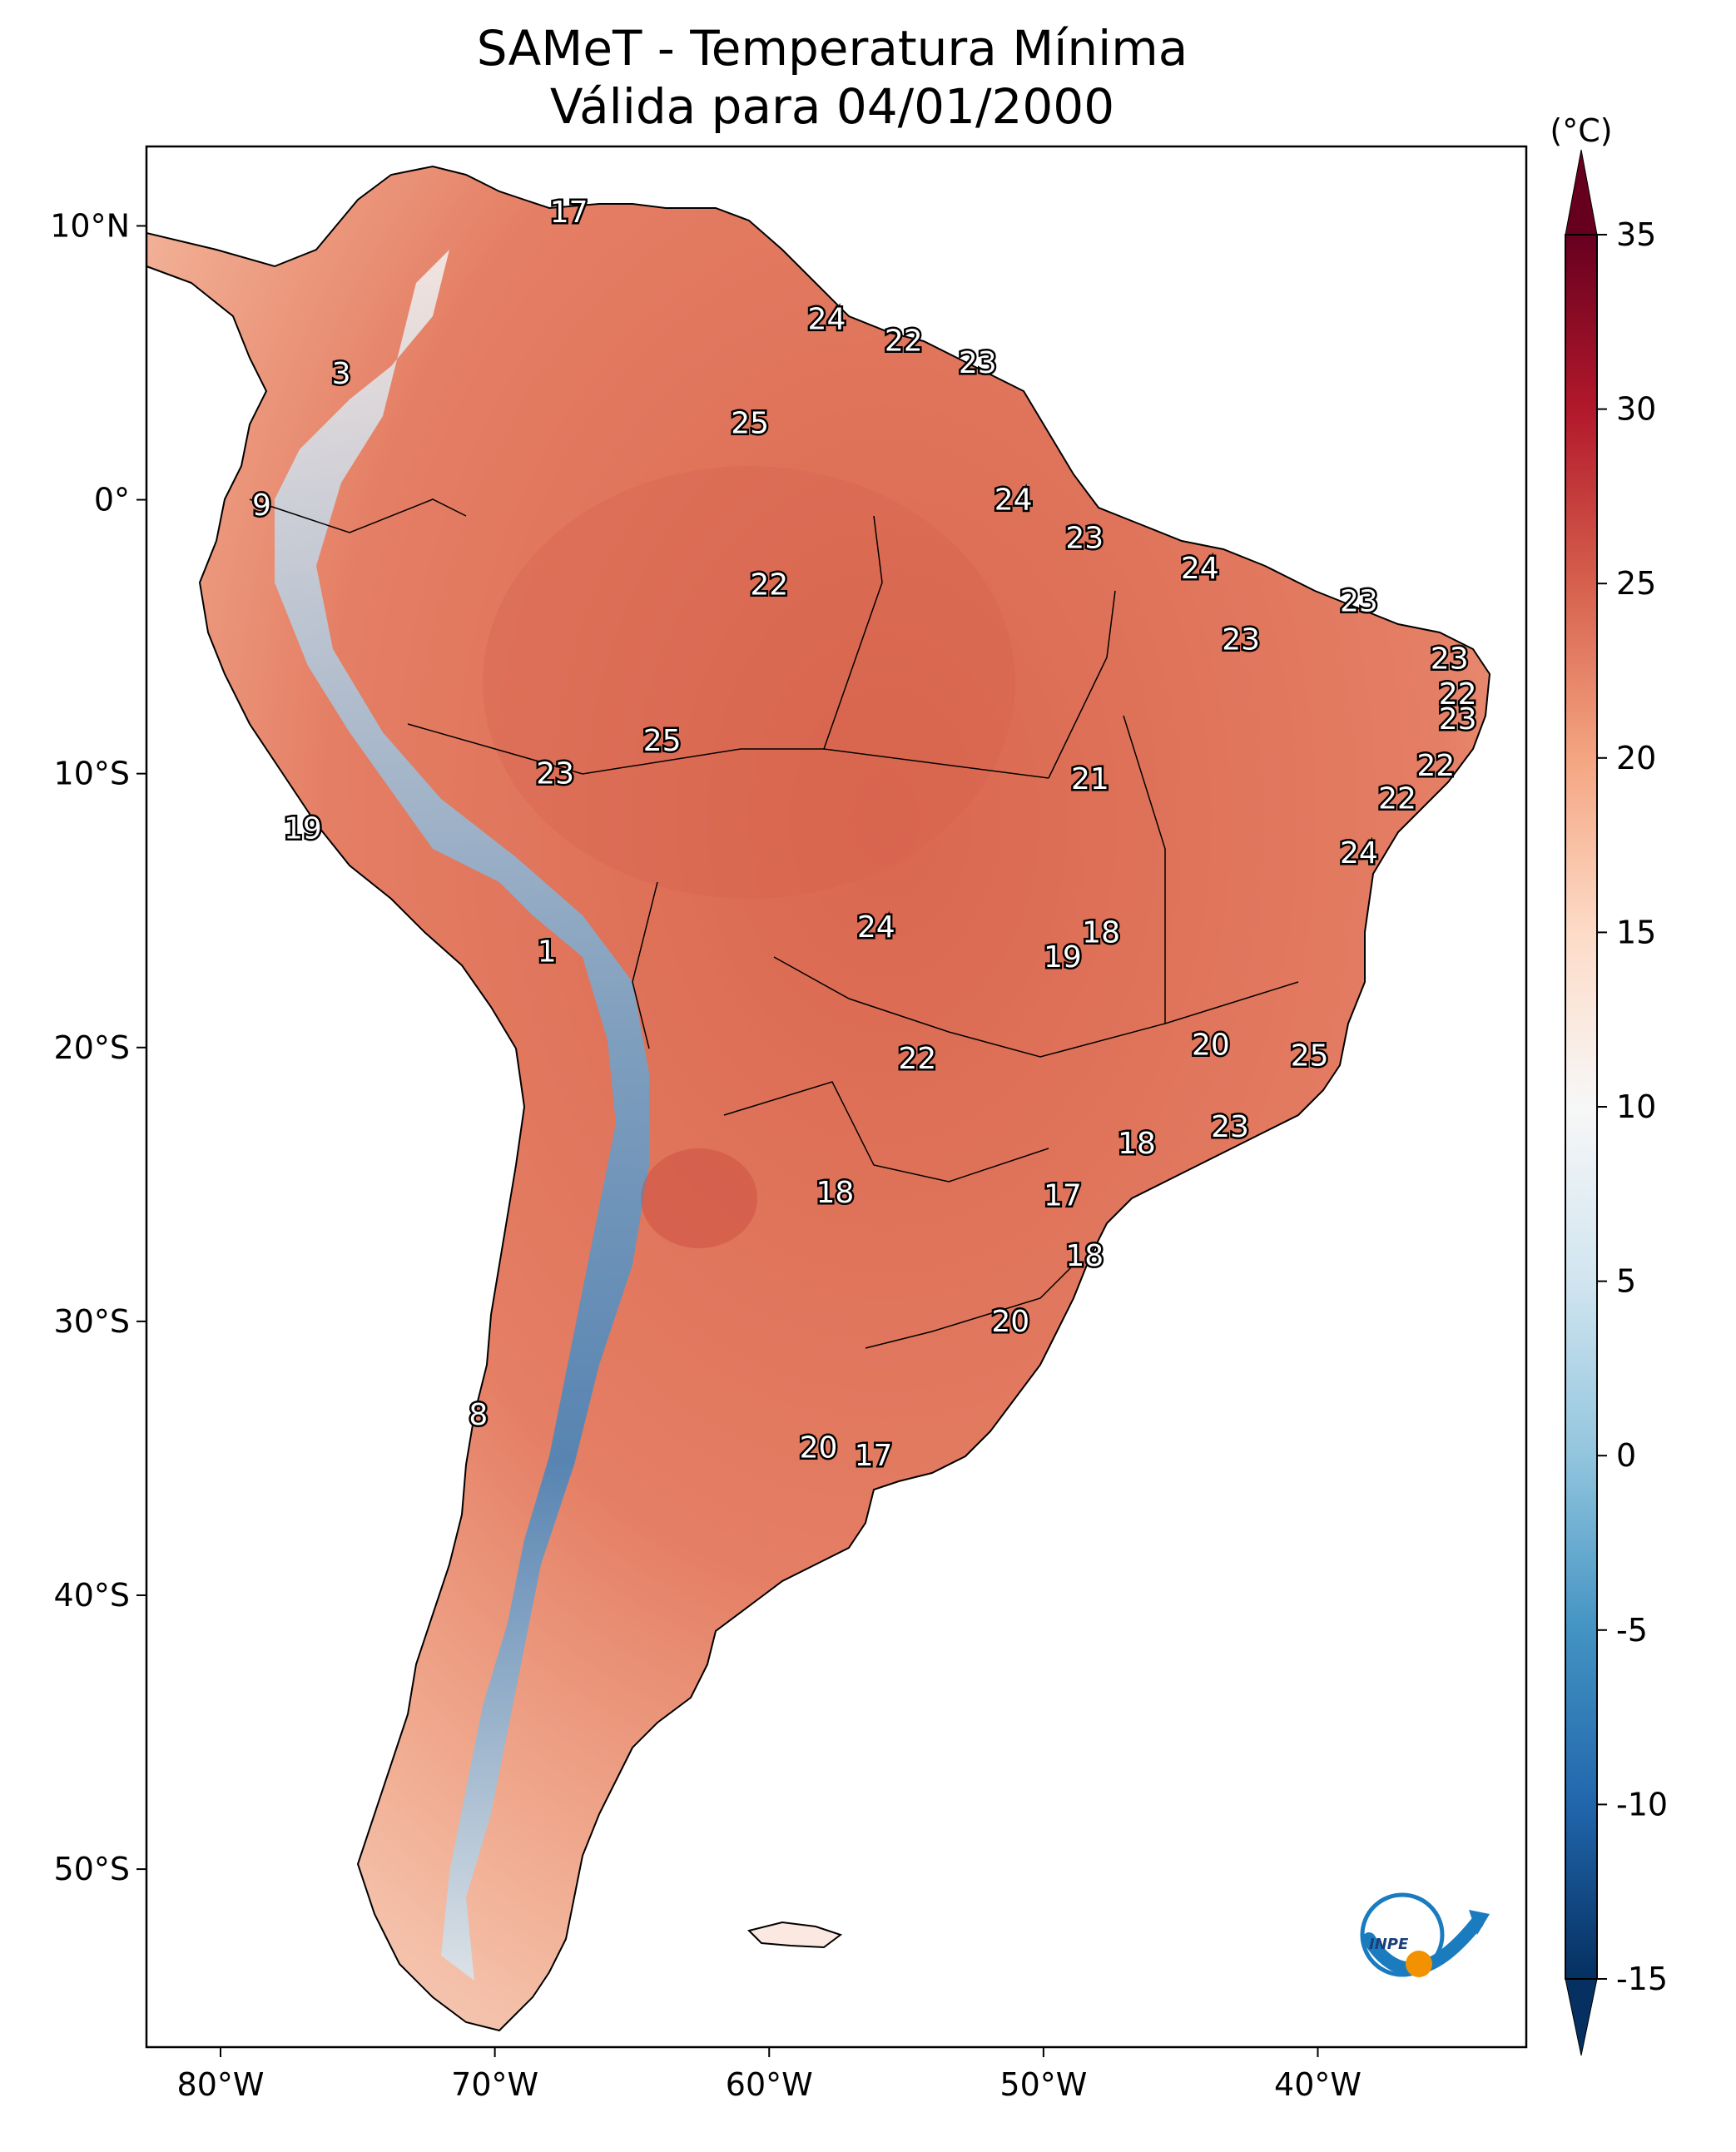 The image size is (1736, 2152). Describe the element at coordinates (1581, 1107) in the screenshot. I see `colorbar-gradient` at that location.